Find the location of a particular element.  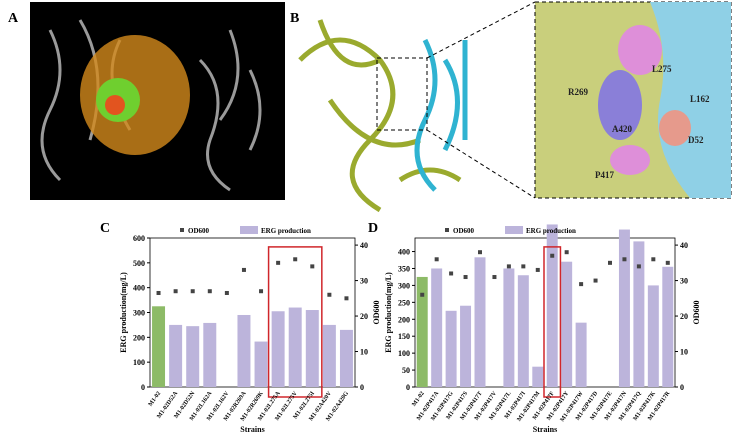

zoom-line is located at coordinates (481, 30).